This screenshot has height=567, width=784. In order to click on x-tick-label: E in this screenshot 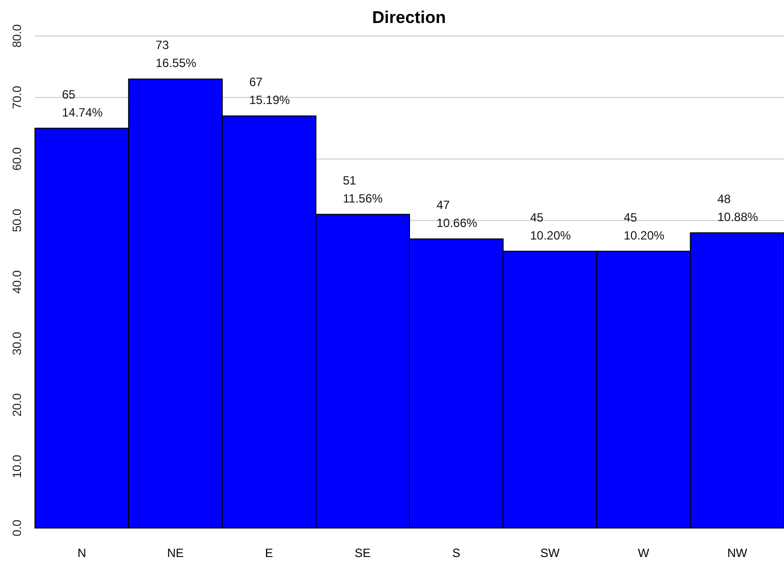, I will do `click(269, 553)`.